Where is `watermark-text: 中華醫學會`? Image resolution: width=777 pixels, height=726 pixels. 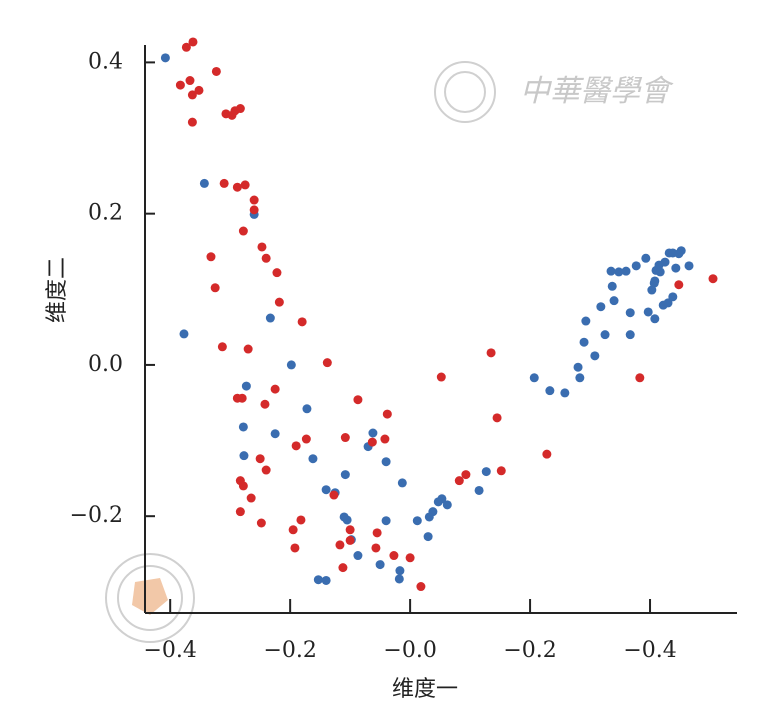 watermark-text: 中華醫學會 is located at coordinates (597, 91).